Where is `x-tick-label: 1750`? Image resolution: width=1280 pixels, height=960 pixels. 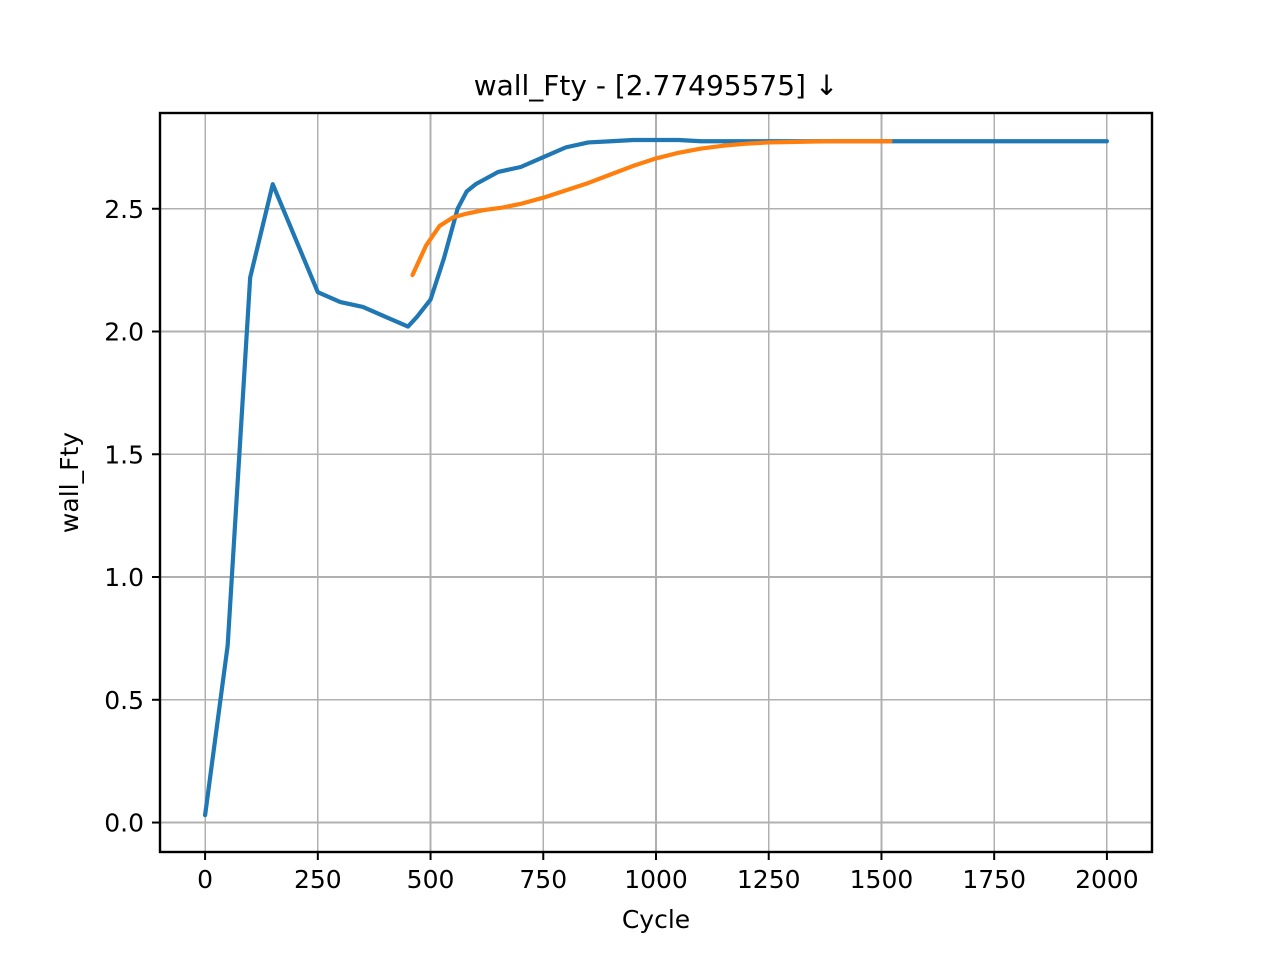 x-tick-label: 1750 is located at coordinates (994, 879).